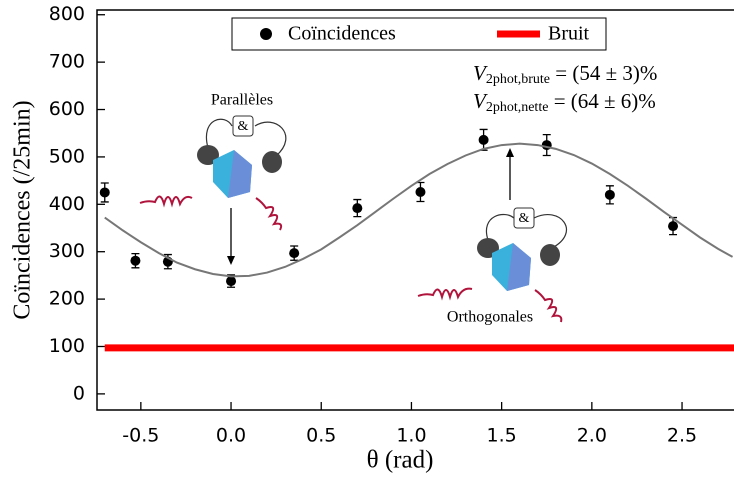 This screenshot has width=734, height=481. What do you see at coordinates (518, 79) in the screenshot?
I see `annotation-subscript: 2phot,brute` at bounding box center [518, 79].